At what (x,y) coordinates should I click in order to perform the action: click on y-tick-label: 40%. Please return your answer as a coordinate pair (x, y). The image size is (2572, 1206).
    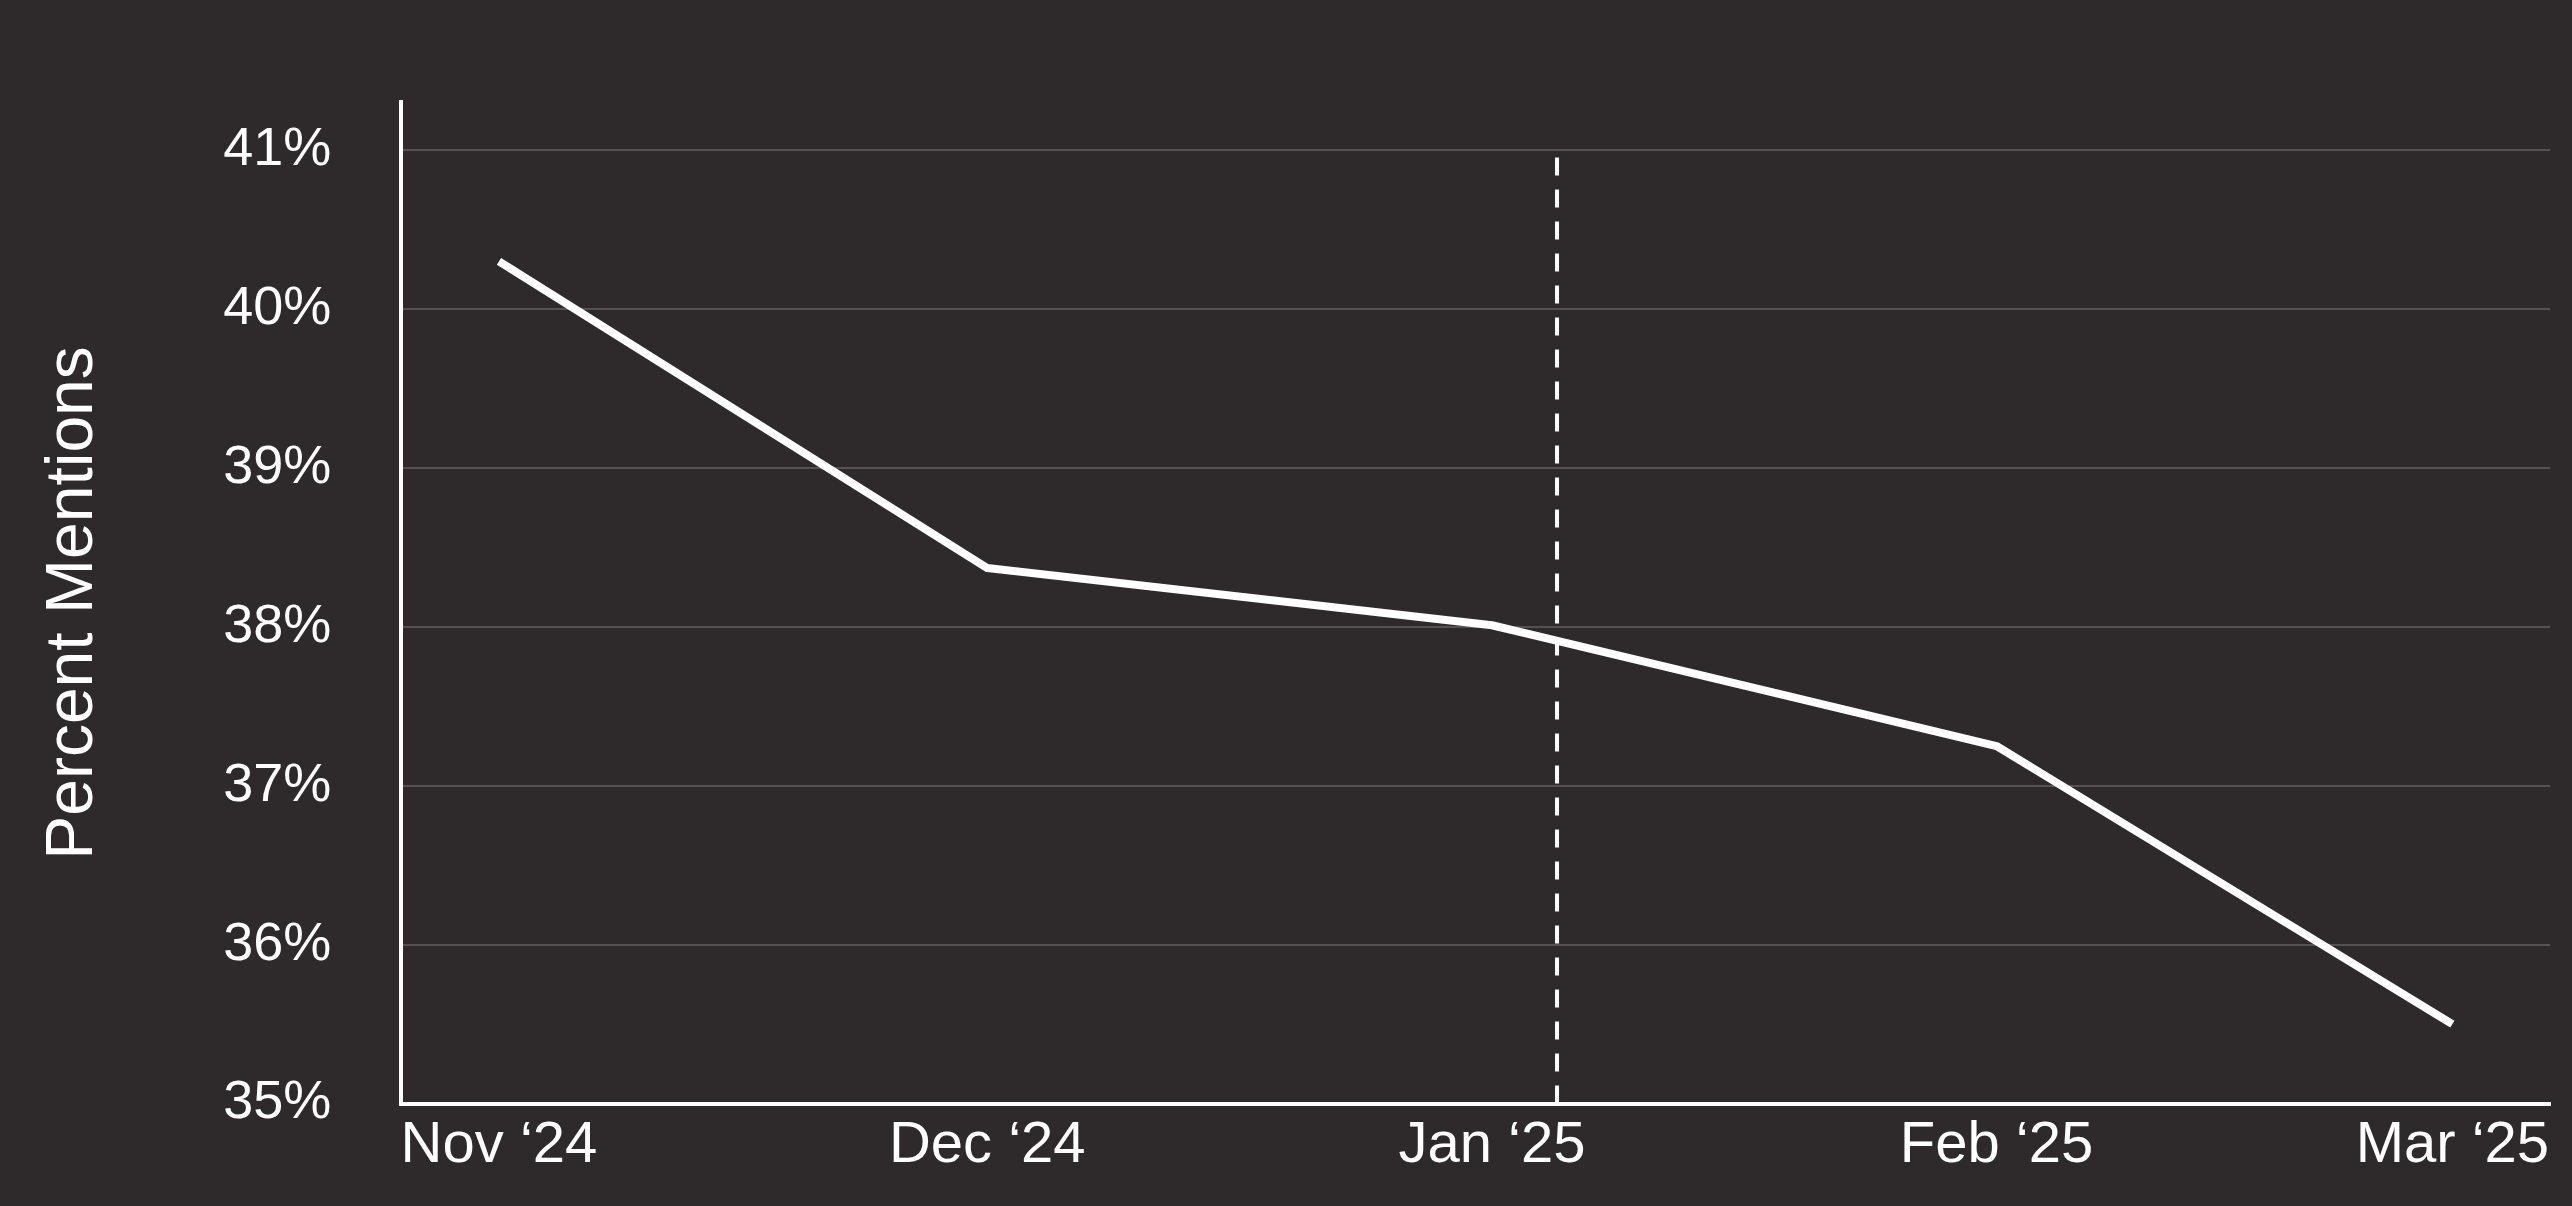
    Looking at the image, I should click on (277, 304).